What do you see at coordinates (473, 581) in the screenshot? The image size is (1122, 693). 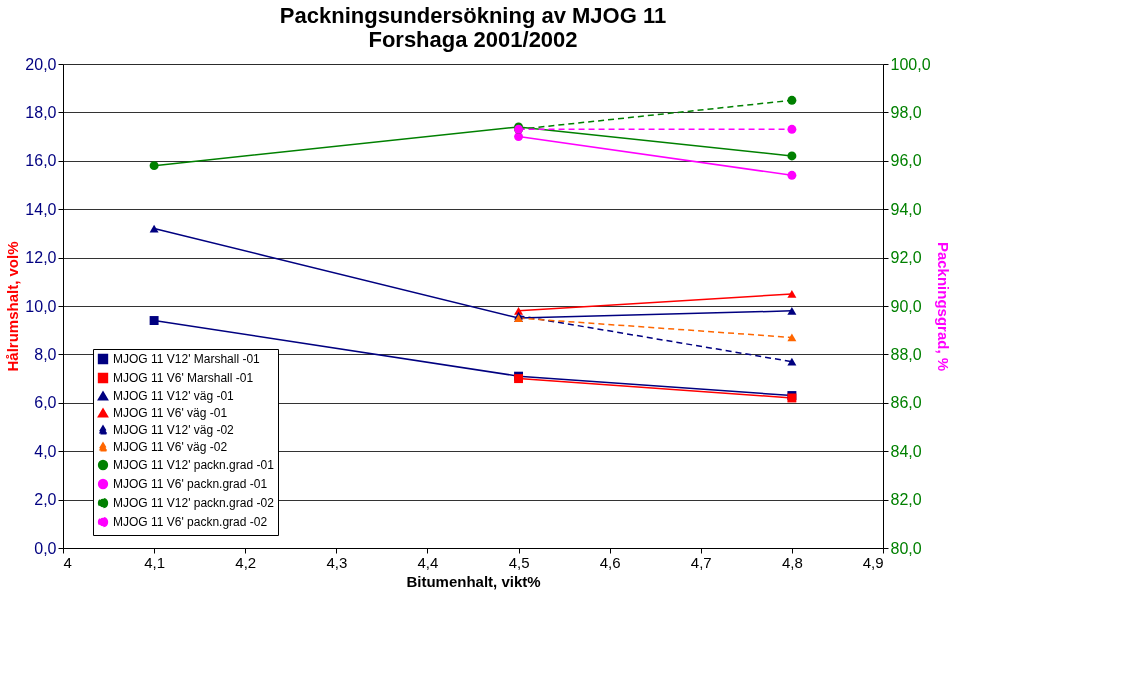 I see `x-axis-title: Bitumenhalt, vikt%` at bounding box center [473, 581].